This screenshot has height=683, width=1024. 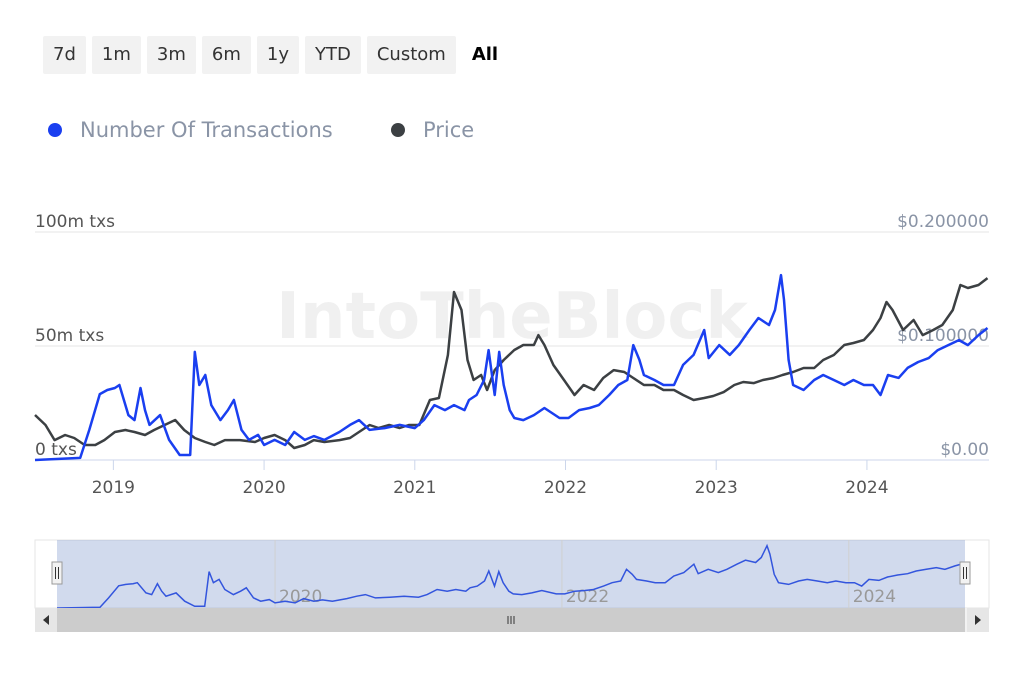 What do you see at coordinates (587, 597) in the screenshot?
I see `navigator-tick-label: 2022` at bounding box center [587, 597].